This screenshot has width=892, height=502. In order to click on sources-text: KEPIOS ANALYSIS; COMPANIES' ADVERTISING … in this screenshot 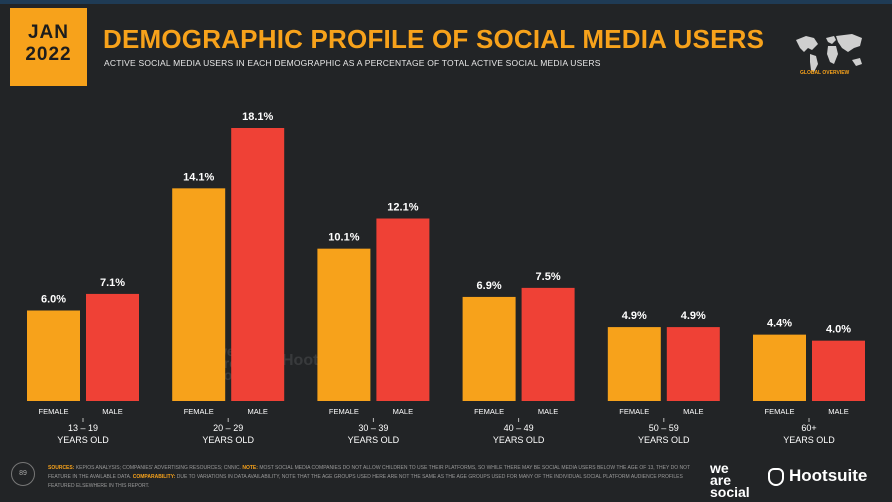, I will do `click(158, 468)`.